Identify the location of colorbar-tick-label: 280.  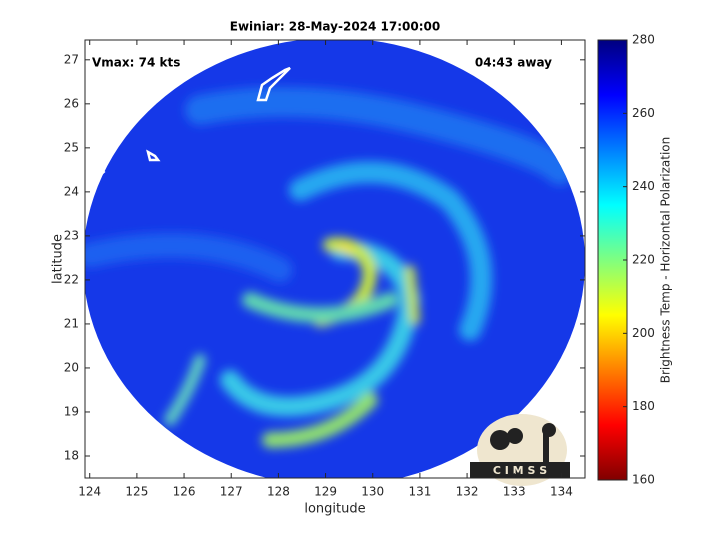
(643, 40).